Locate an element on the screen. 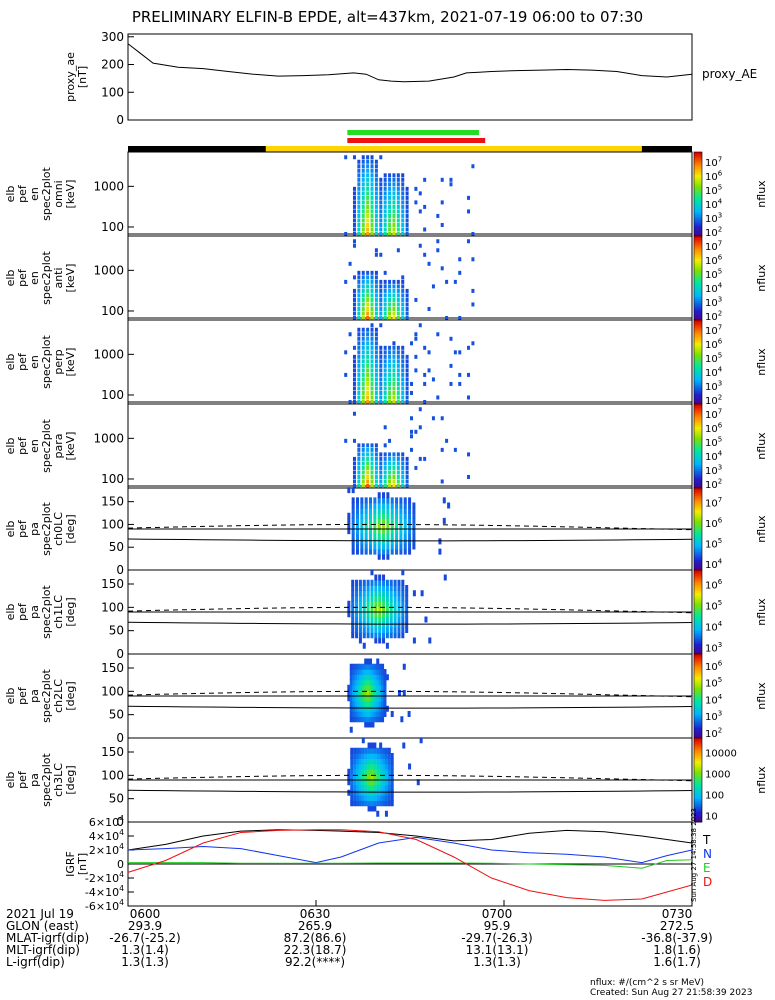 This screenshot has width=775, height=1000. y-tick-label: 0 is located at coordinates (120, 822).